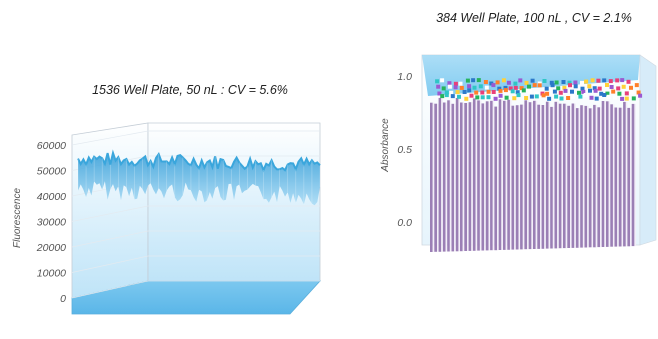 The width and height of the screenshot is (658, 339). Describe the element at coordinates (404, 150) in the screenshot. I see `y-tick-labels: 1.0 0.5 0.0` at that location.